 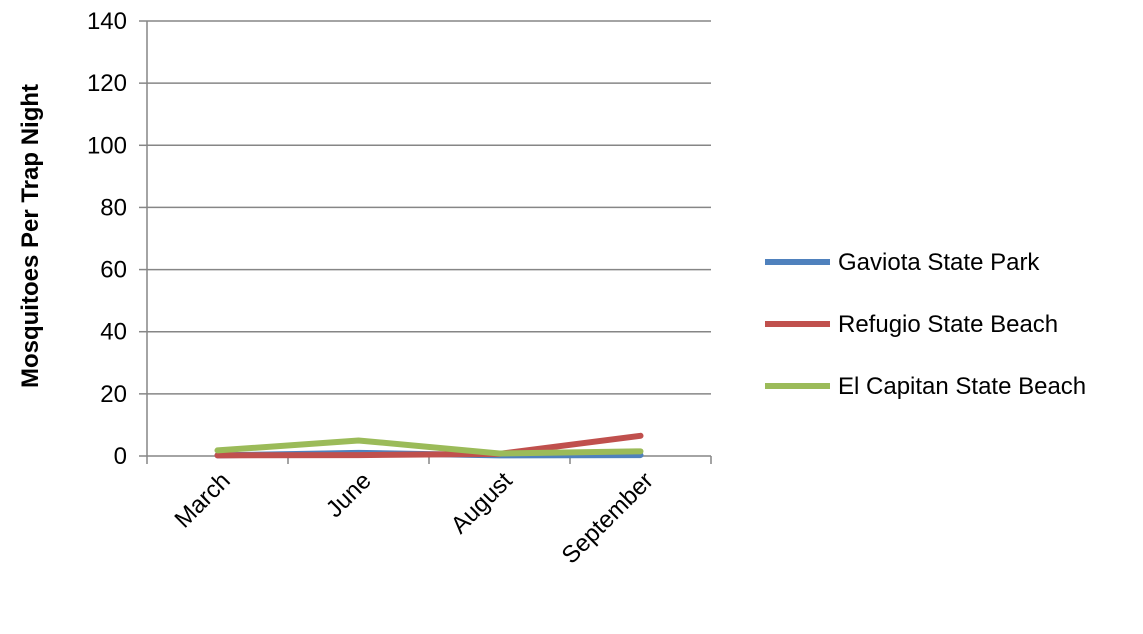 What do you see at coordinates (349, 495) in the screenshot?
I see `x-tick-label: June` at bounding box center [349, 495].